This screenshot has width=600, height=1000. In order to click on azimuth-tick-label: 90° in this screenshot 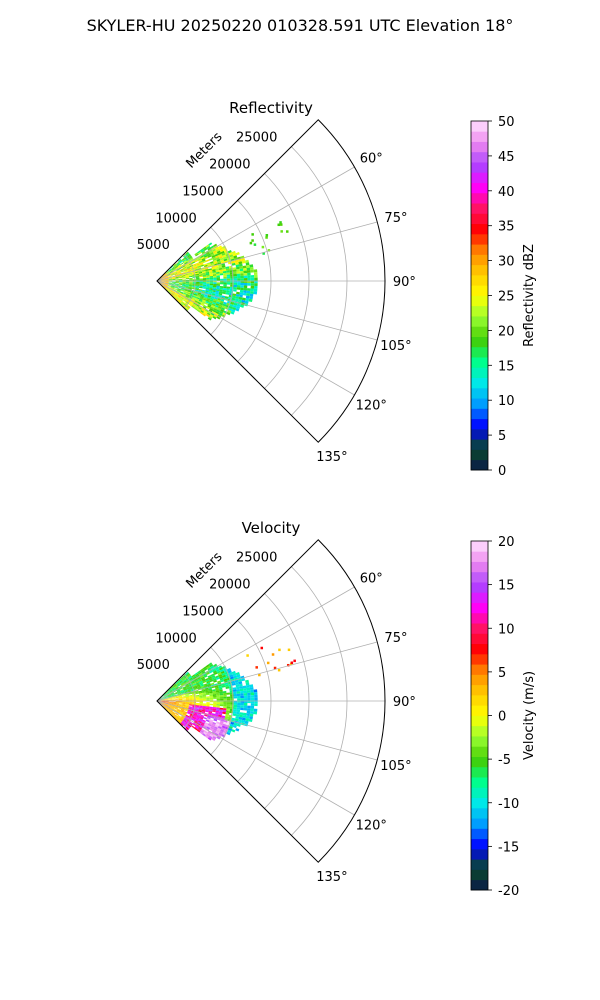, I will do `click(404, 282)`.